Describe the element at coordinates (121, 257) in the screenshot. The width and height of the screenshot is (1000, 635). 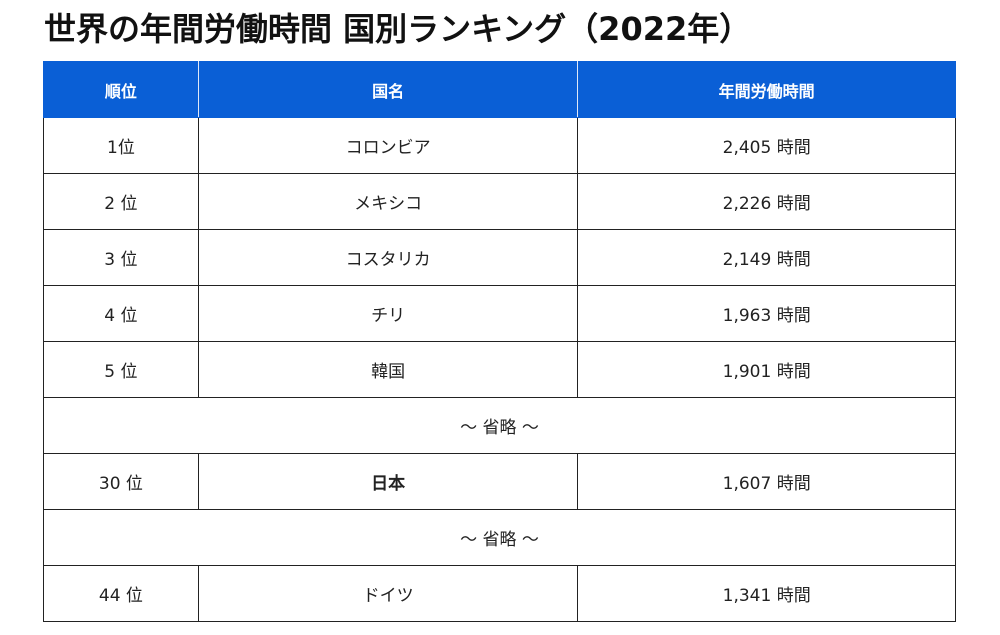
I see `rank-cell: 3 位` at that location.